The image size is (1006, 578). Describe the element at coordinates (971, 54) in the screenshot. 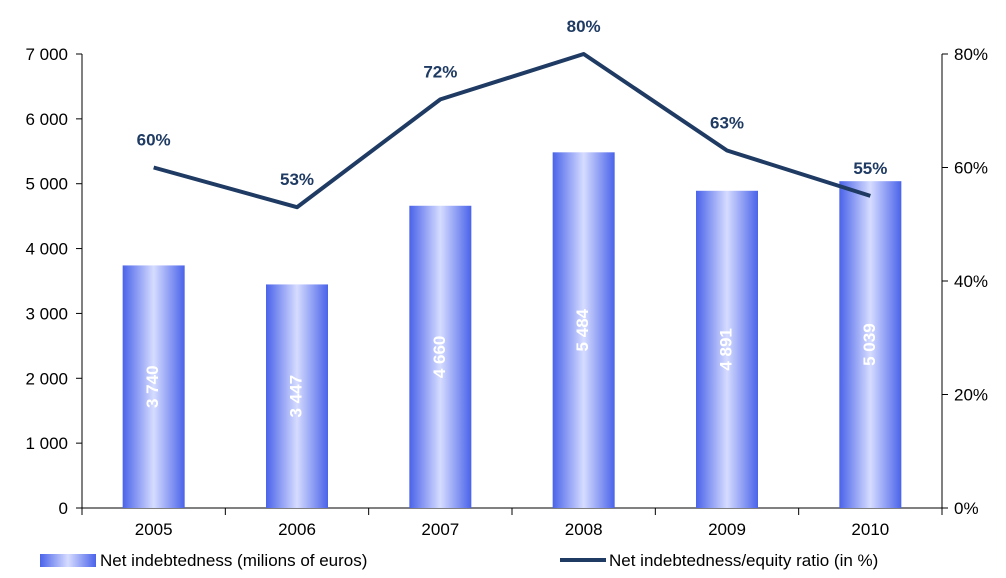

I see `right-tick-label: 80%` at that location.